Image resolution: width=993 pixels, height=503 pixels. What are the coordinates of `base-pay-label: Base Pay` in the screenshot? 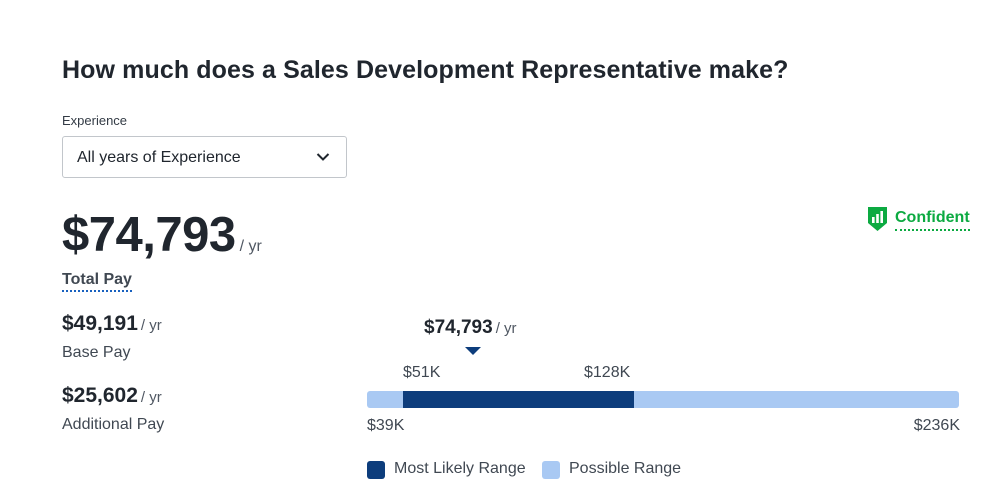 It's located at (96, 352).